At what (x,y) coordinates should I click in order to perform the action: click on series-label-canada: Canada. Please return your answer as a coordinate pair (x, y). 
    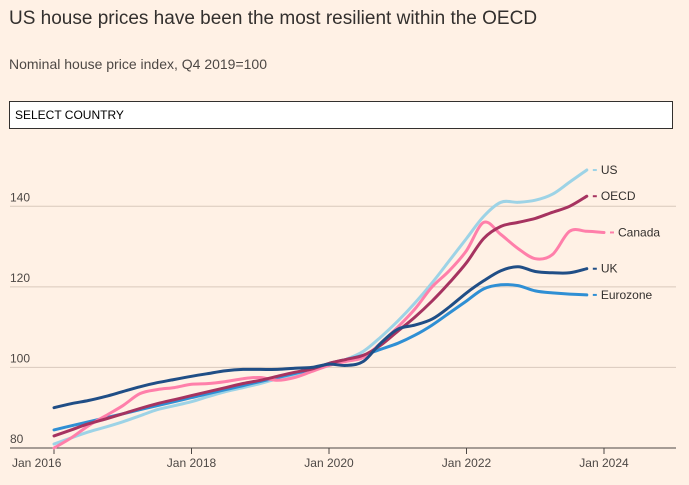
    Looking at the image, I should click on (639, 232).